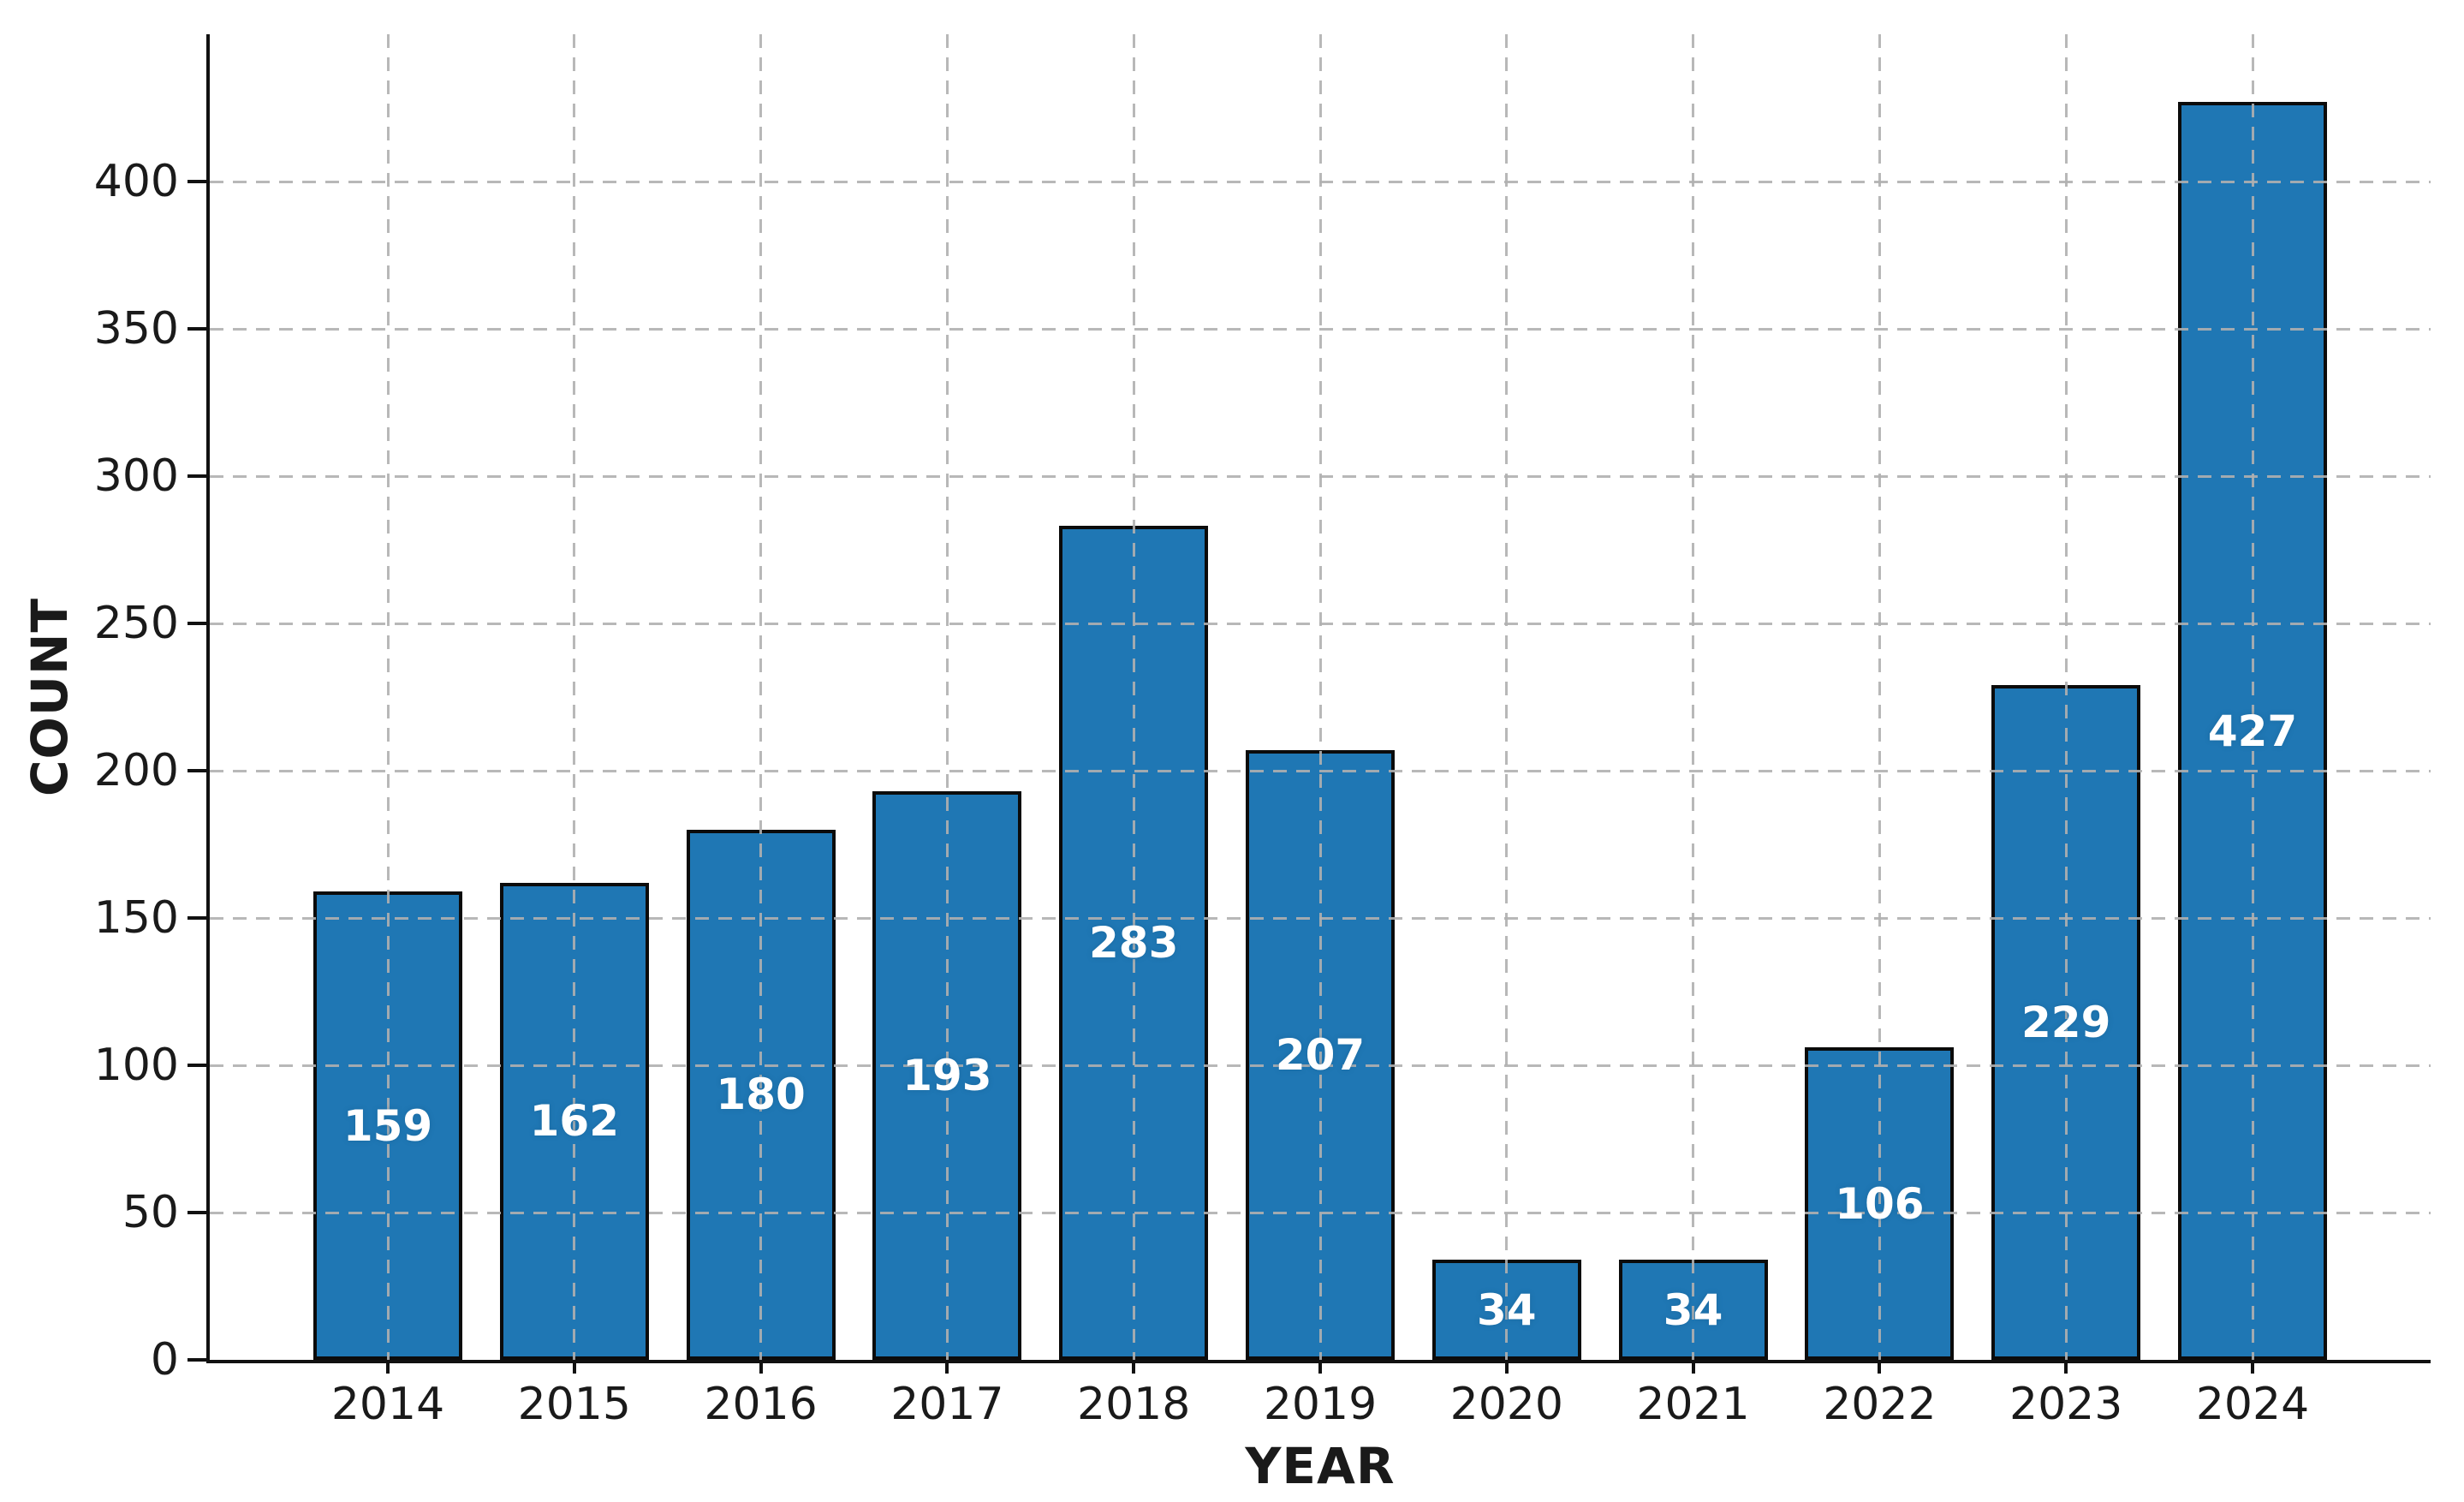  What do you see at coordinates (1693, 1404) in the screenshot?
I see `x-tick-label-2021: 2021` at bounding box center [1693, 1404].